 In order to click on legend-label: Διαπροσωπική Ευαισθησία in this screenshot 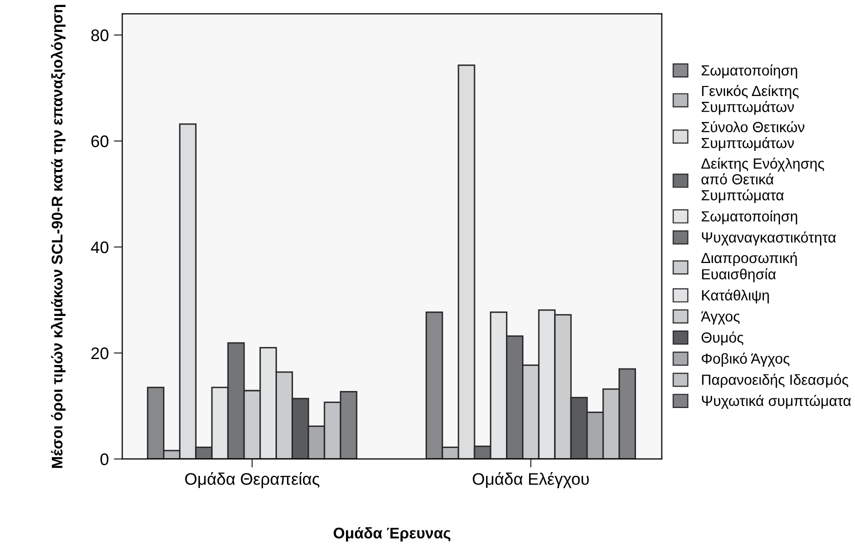, I will do `click(749, 267)`.